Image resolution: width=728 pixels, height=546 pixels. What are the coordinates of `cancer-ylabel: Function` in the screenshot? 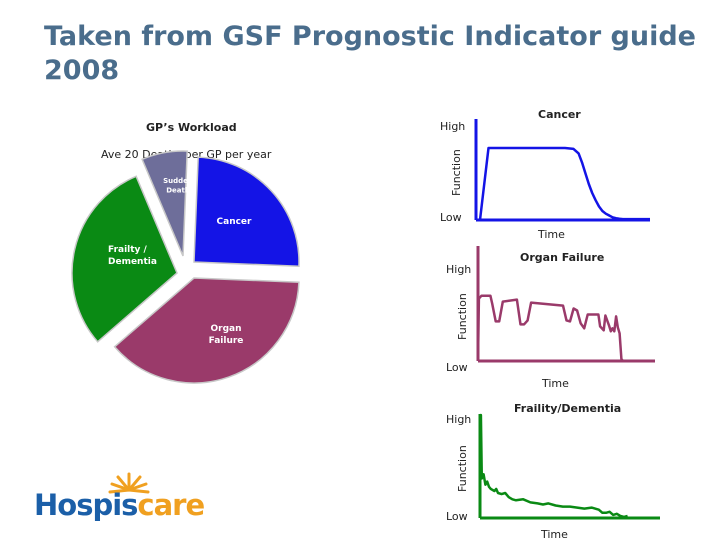 It's located at (456, 172).